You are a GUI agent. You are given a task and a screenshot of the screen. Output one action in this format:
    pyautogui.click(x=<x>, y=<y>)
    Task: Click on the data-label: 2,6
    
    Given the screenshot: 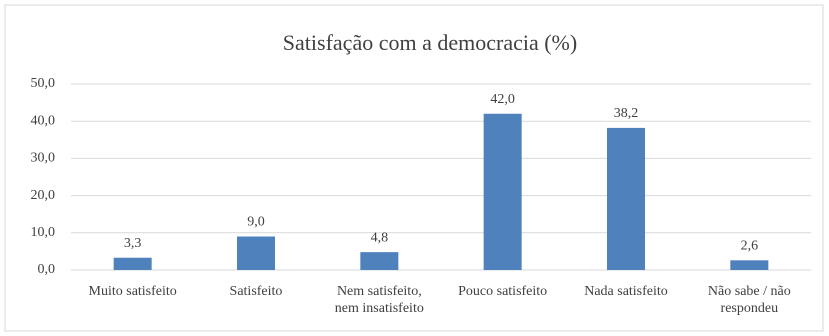 What is the action you would take?
    pyautogui.click(x=750, y=246)
    